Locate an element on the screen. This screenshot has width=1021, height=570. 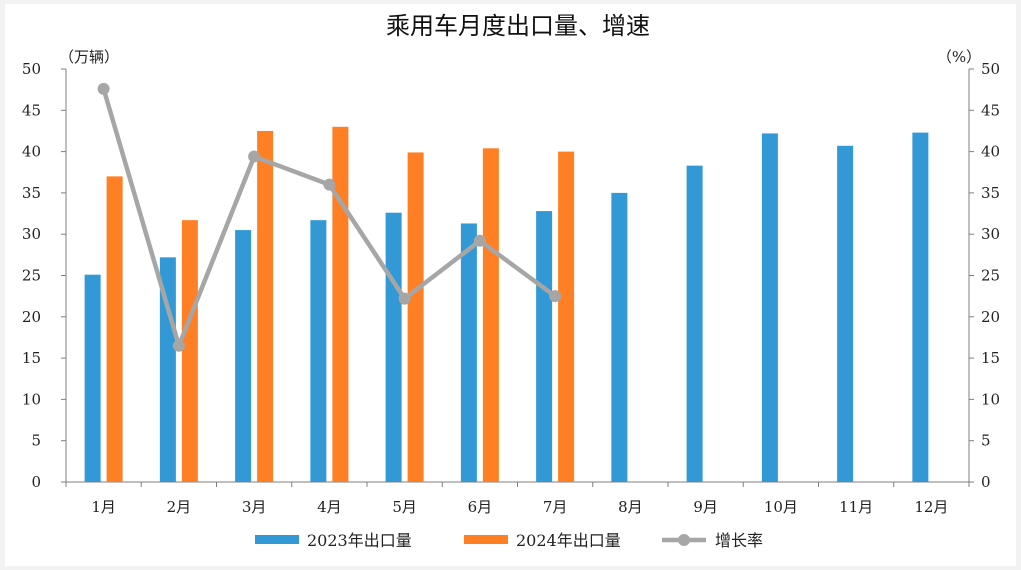
right-y-tick-label: 15 is located at coordinates (990, 358).